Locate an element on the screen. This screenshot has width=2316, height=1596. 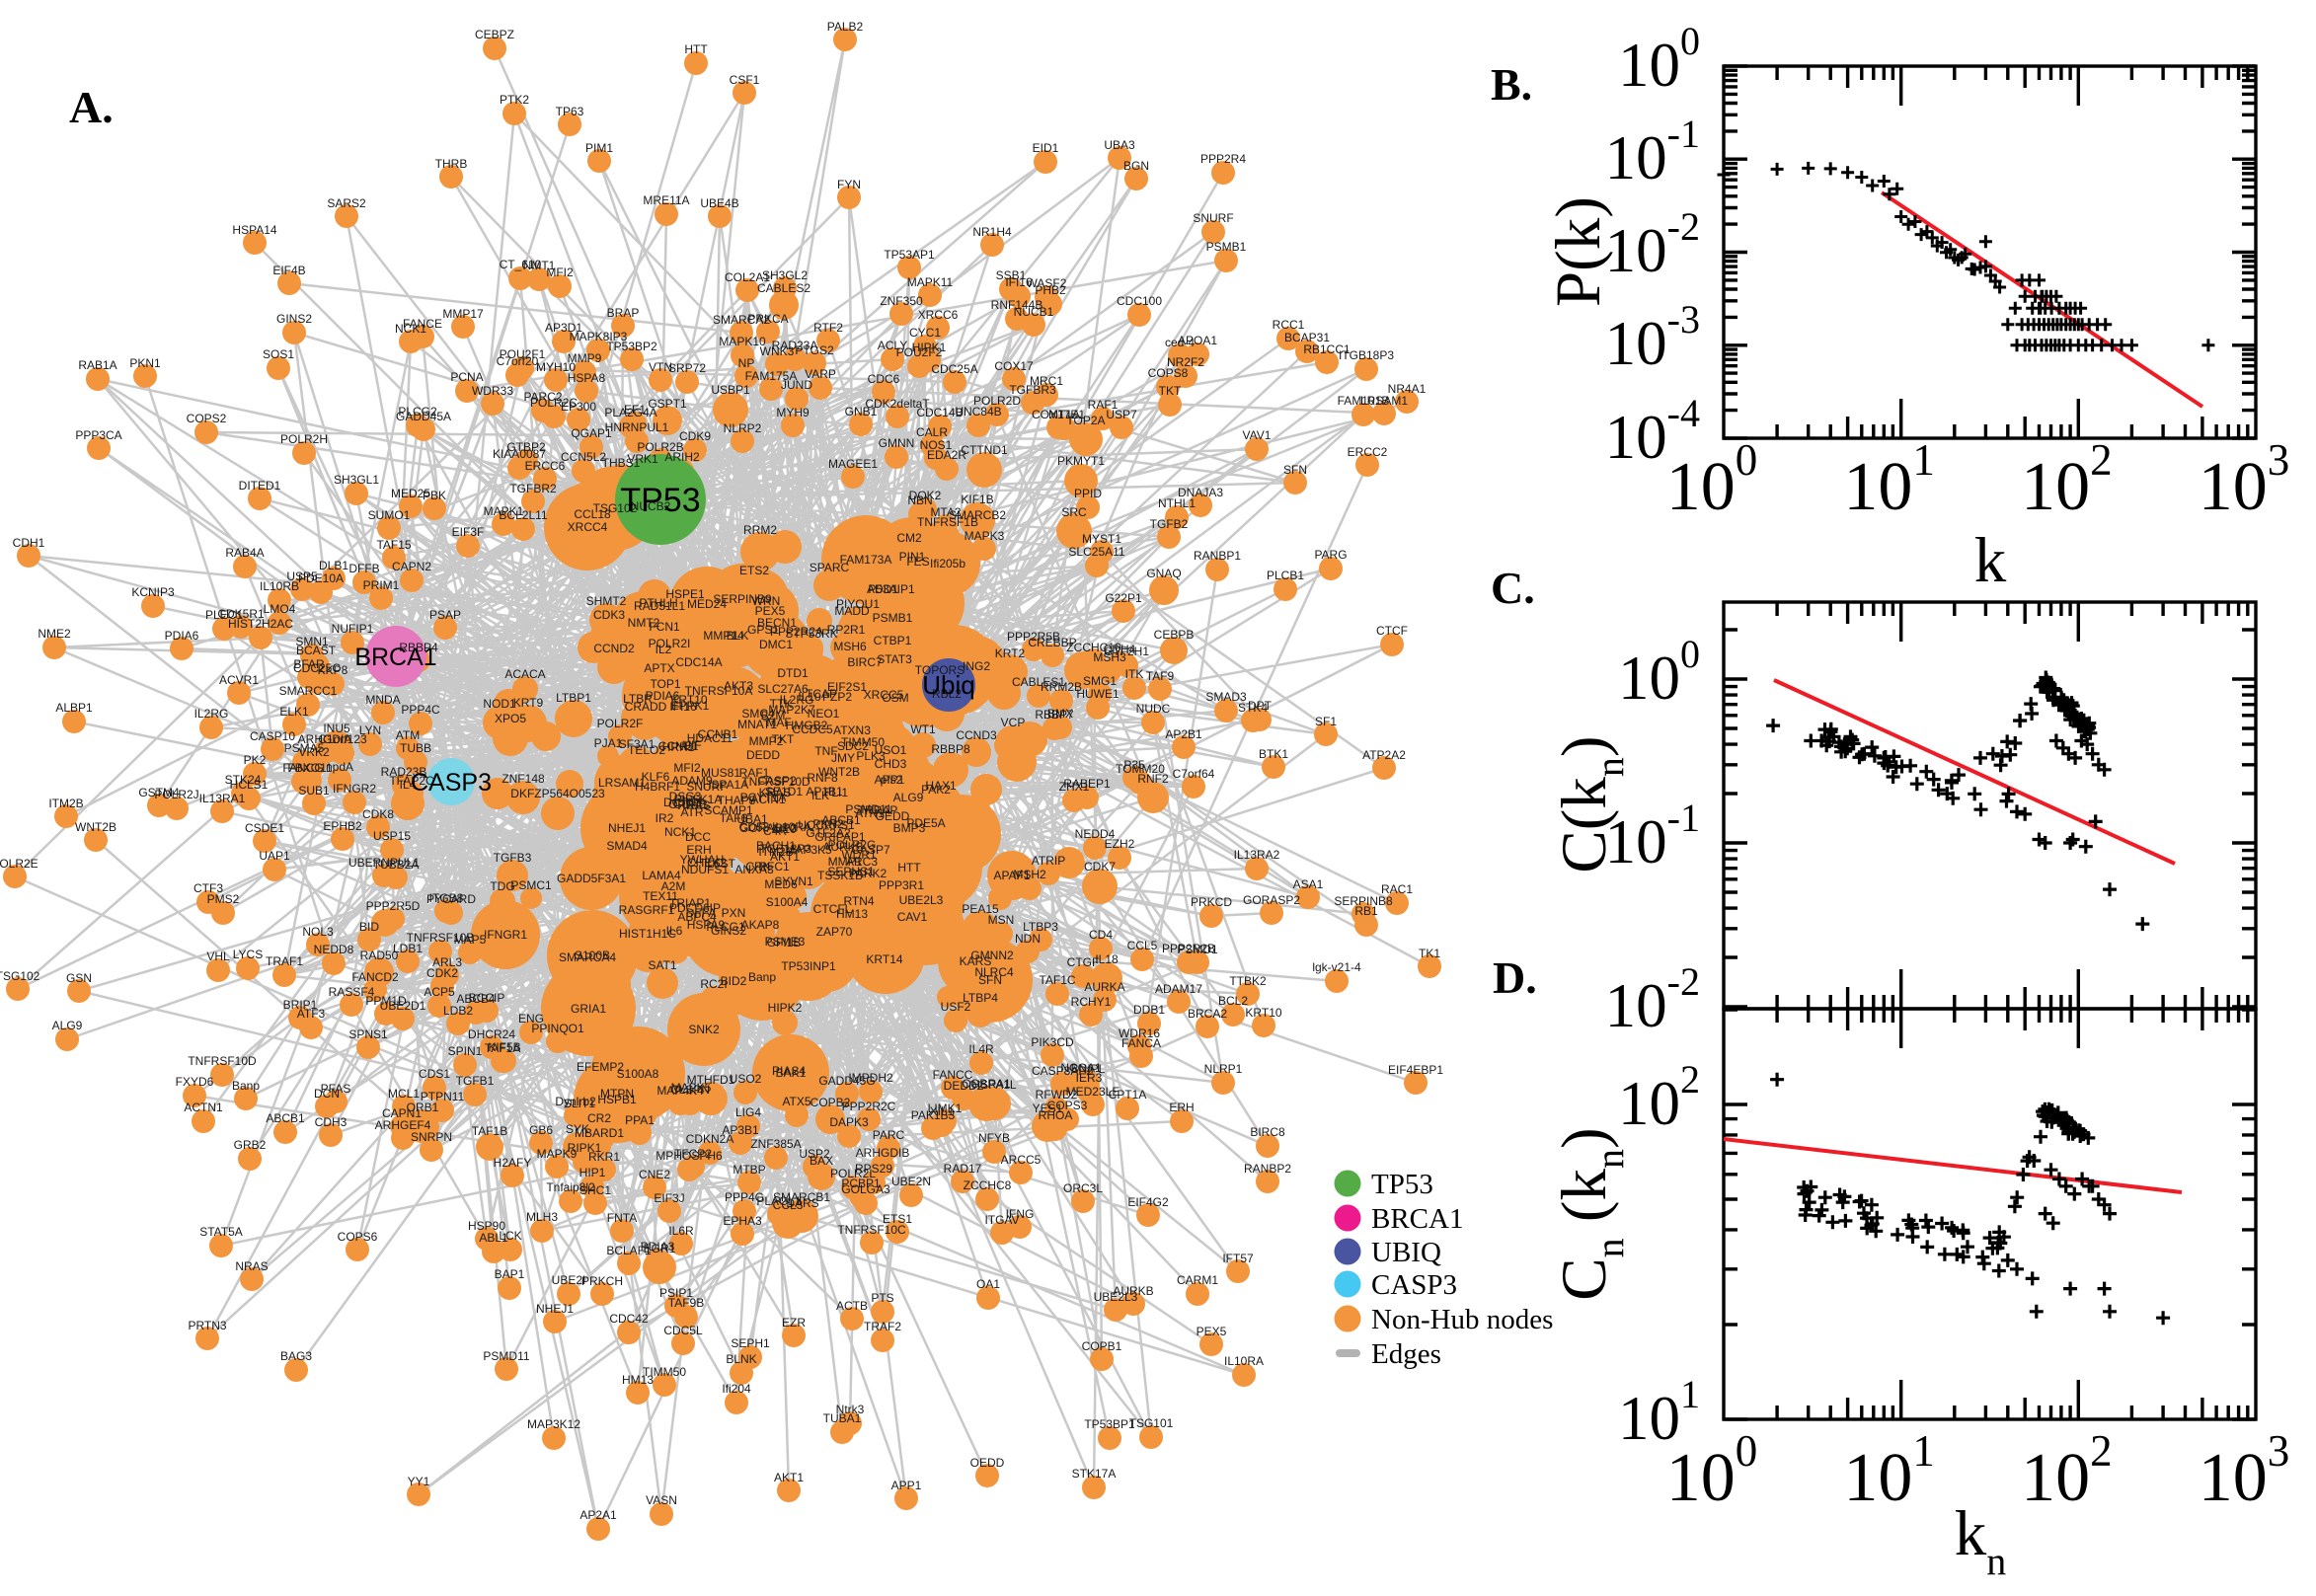
svg-text: CDC14A is located at coordinates (698, 662).